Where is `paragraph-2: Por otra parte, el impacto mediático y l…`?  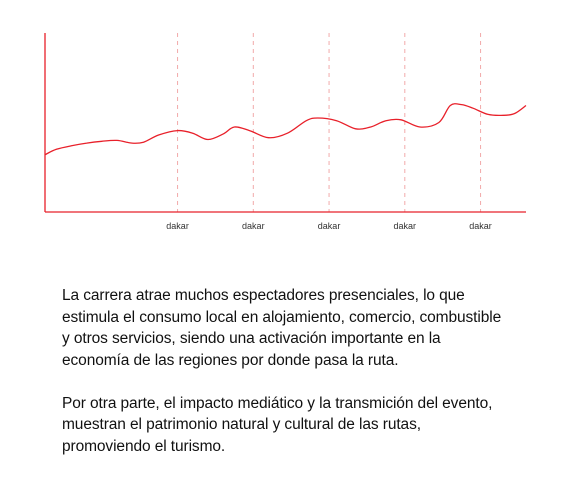 paragraph-2: Por otra parte, el impacto mediático y l… is located at coordinates (277, 424).